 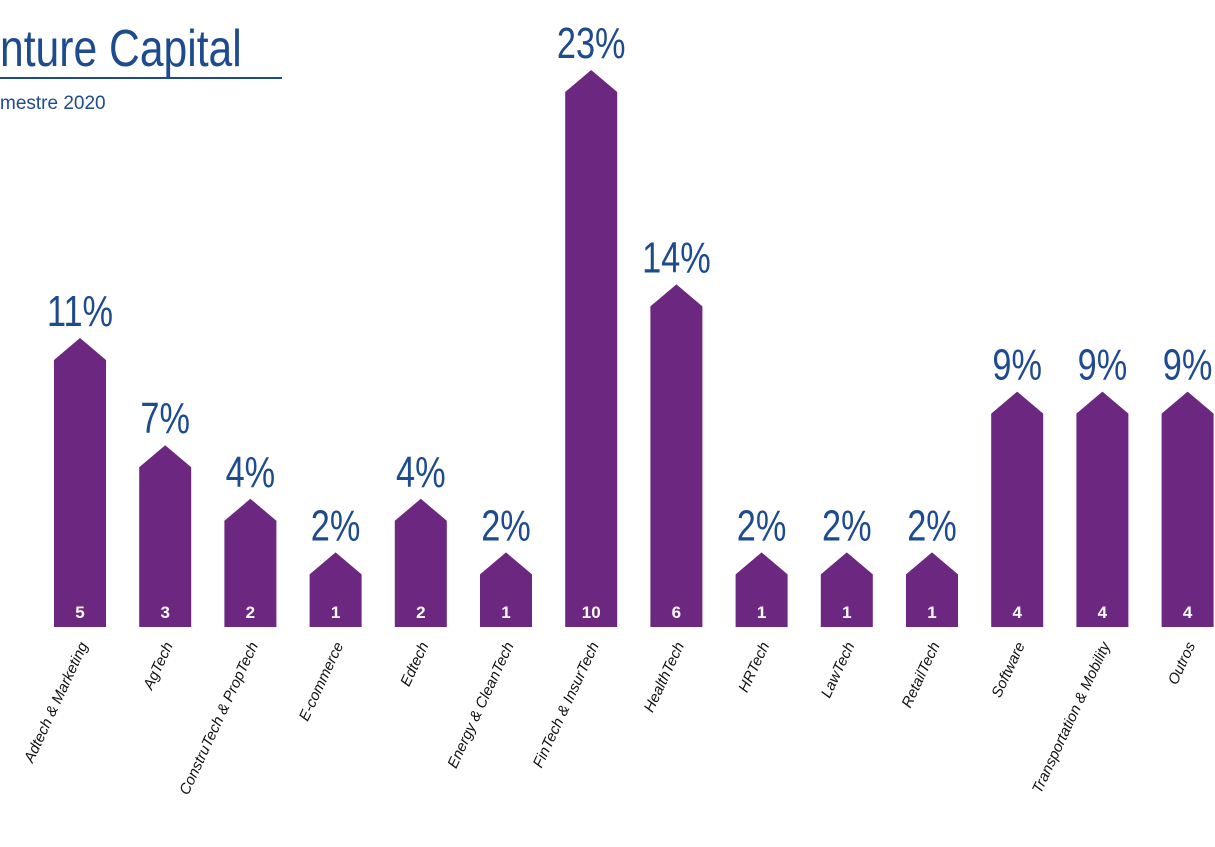 What do you see at coordinates (79, 612) in the screenshot?
I see `count-label: 5` at bounding box center [79, 612].